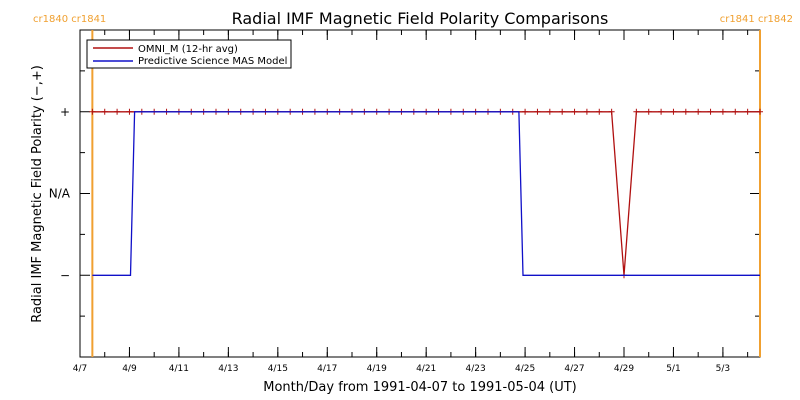 Image resolution: width=800 pixels, height=400 pixels. What do you see at coordinates (476, 369) in the screenshot?
I see `x-tick-label: 4/23` at bounding box center [476, 369].